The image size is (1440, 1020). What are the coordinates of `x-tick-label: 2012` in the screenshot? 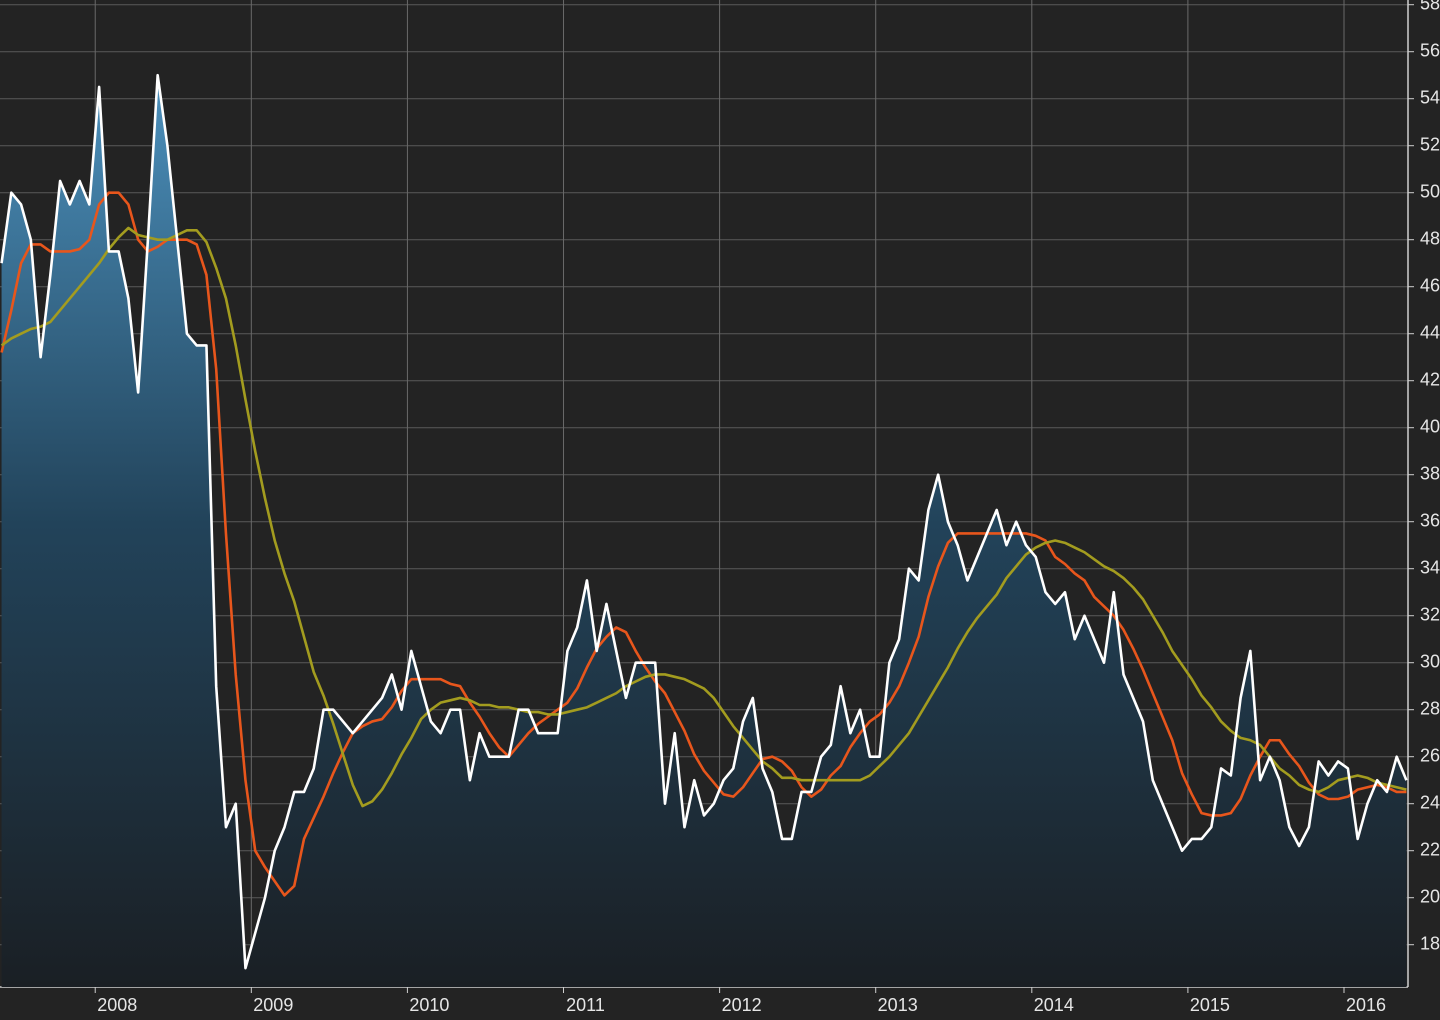 It's located at (742, 1005).